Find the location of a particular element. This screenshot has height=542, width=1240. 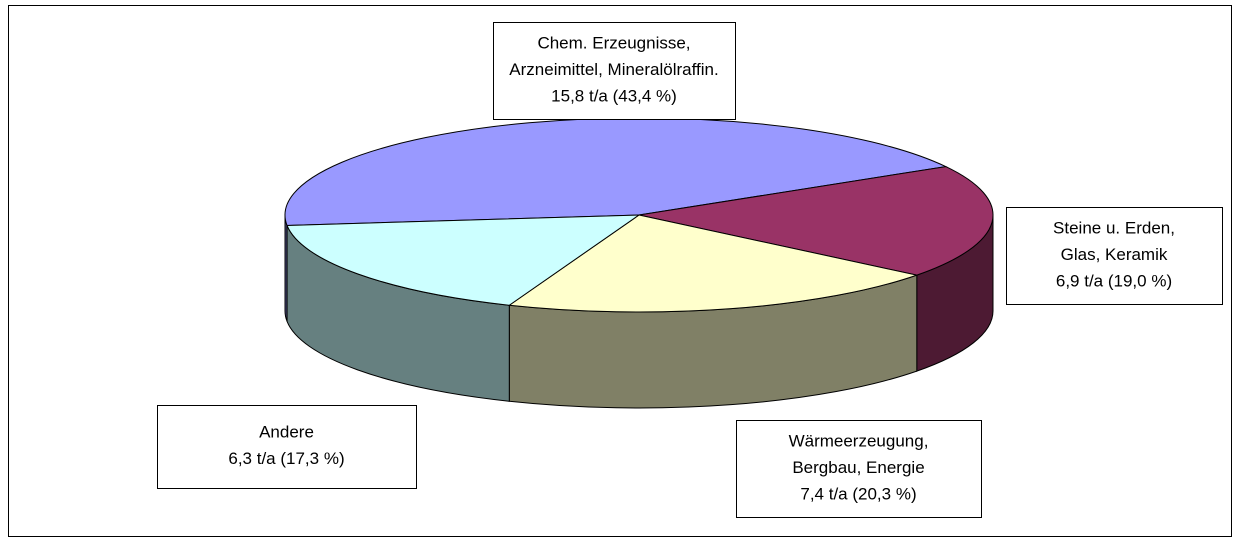

slice-label: Chem. Erzeugnisse, is located at coordinates (613, 42).